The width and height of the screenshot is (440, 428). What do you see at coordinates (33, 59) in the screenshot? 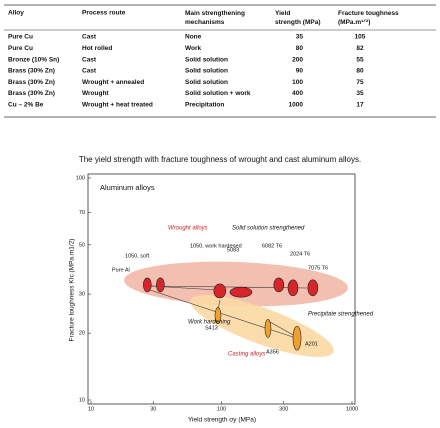
I see `table-cell: Bronze (10% Sn)` at bounding box center [33, 59].